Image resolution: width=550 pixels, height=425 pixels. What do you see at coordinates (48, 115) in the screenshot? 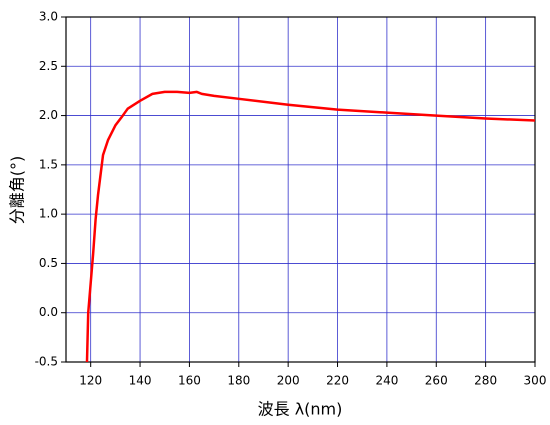
I see `y-tick-label: 2.0` at bounding box center [48, 115].